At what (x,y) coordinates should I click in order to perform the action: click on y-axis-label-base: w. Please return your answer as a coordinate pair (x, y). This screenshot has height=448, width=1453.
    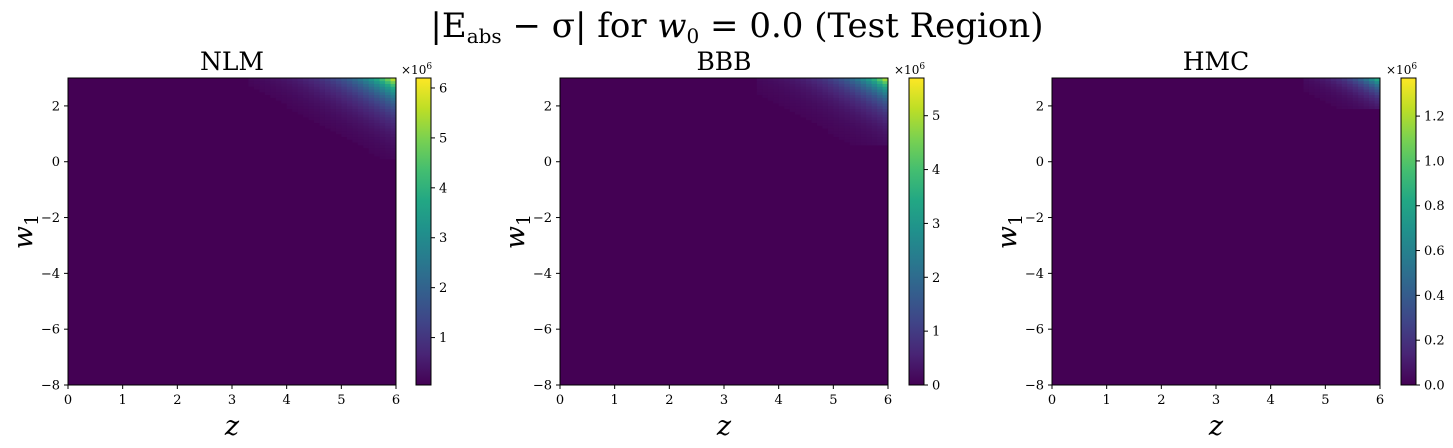
    Looking at the image, I should click on (1007, 237).